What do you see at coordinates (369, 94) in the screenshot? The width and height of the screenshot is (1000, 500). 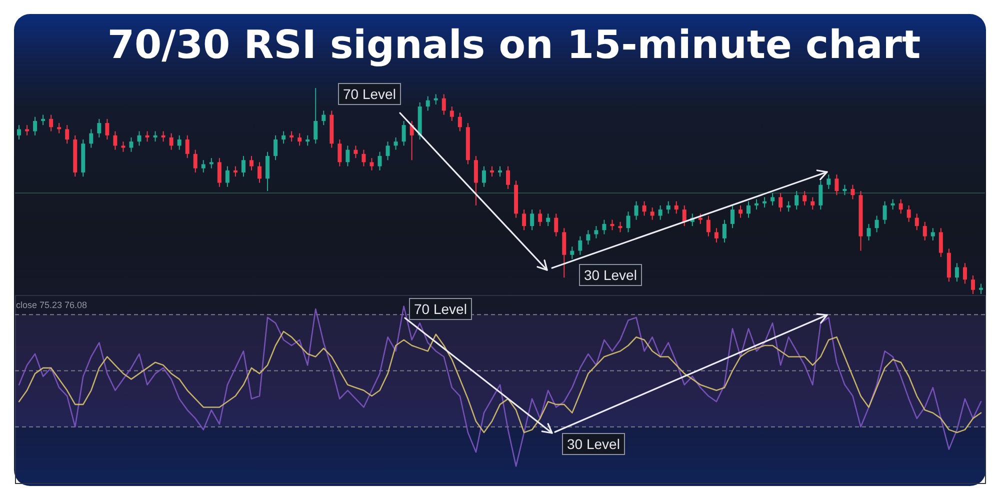 I see `annotation: 70 Level` at bounding box center [369, 94].